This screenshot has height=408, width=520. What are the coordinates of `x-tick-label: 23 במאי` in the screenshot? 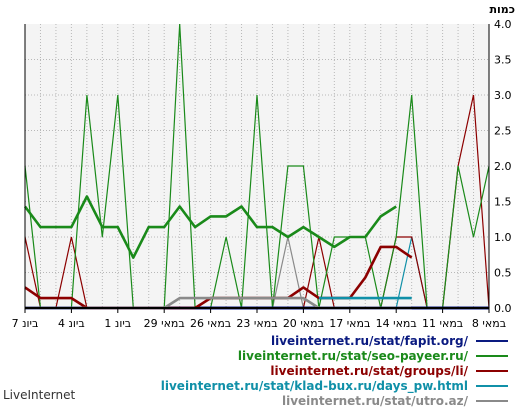 It's located at (256, 323).